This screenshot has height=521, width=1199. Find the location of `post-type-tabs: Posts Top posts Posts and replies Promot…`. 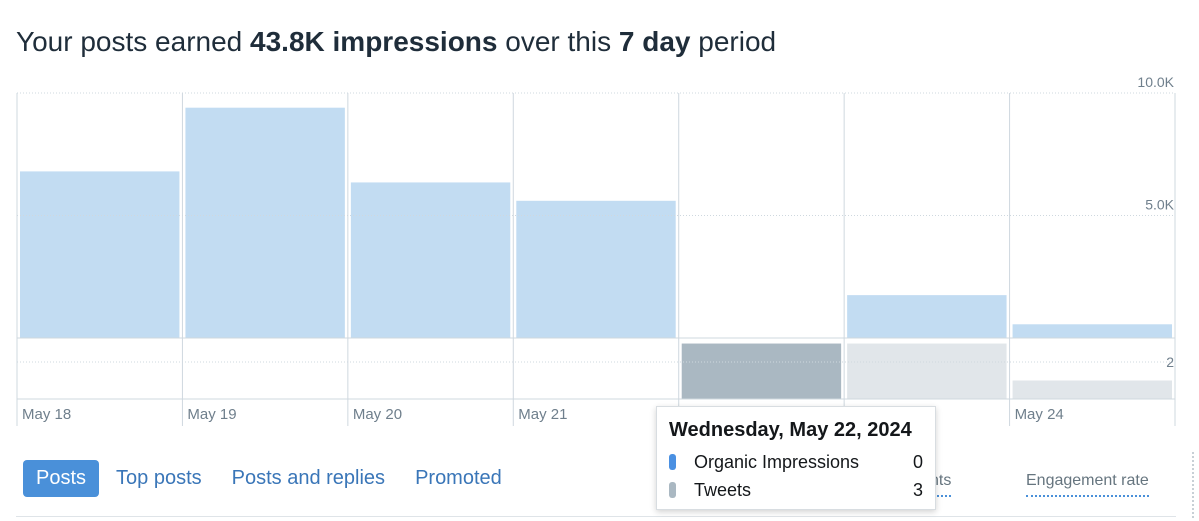

post-type-tabs: Posts Top posts Posts and replies Promot… is located at coordinates (271, 478).